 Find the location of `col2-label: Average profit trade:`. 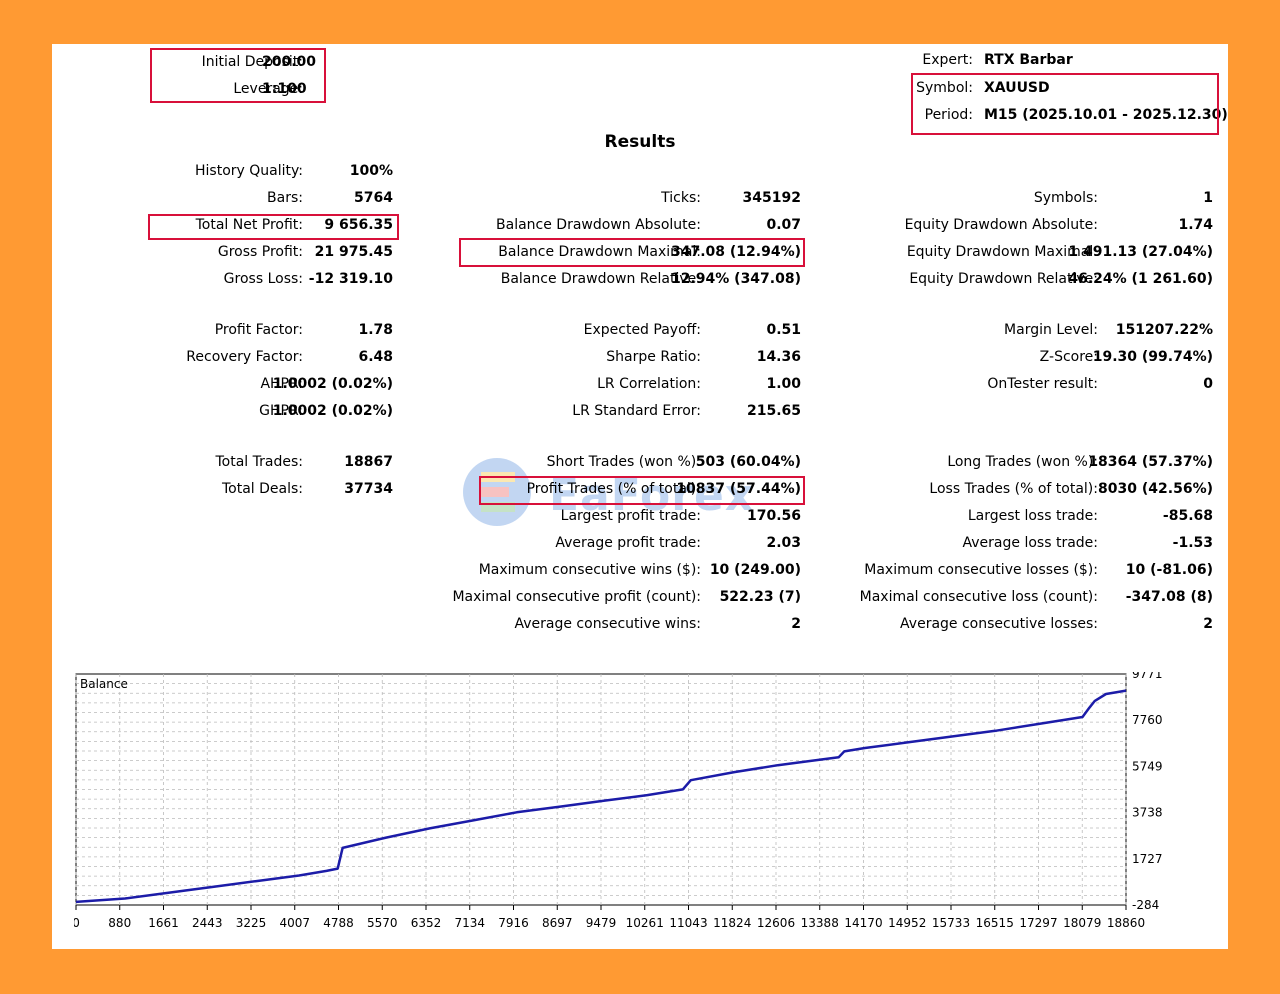

col2-label: Average profit trade: is located at coordinates (628, 543).